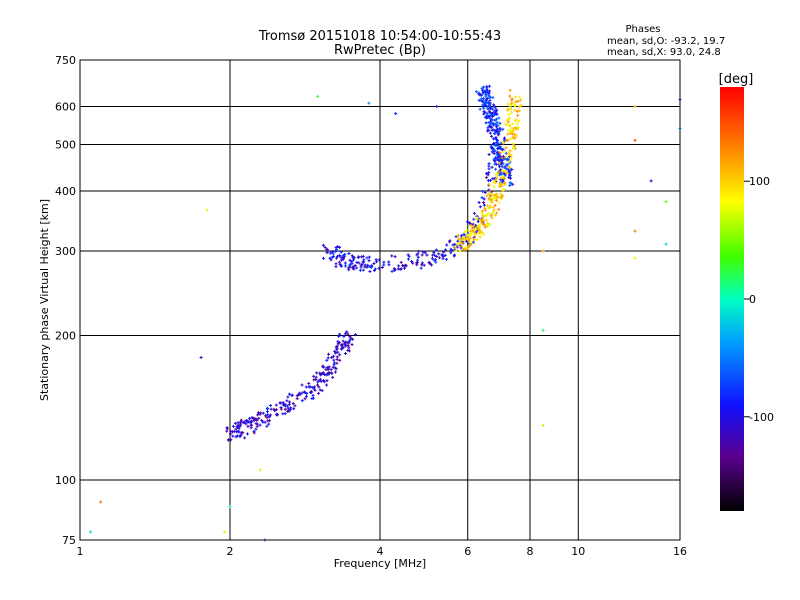 This screenshot has height=600, width=800. Describe the element at coordinates (380, 50) in the screenshot. I see `chart-subtitle: RwPretec (Bp)` at that location.